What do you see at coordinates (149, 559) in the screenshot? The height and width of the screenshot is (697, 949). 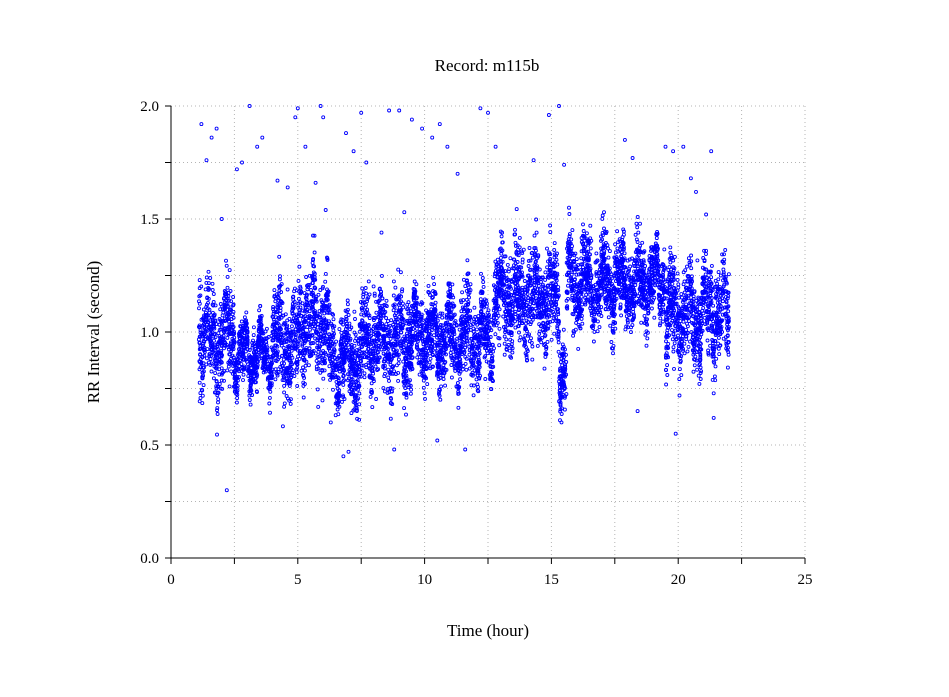 I see `y-tick-label: 0.0` at bounding box center [149, 559].